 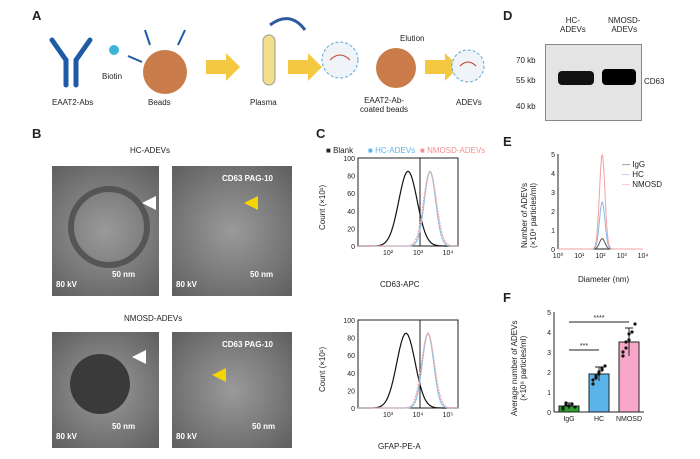 I want to click on y-tick: 3, so click(x=549, y=353).